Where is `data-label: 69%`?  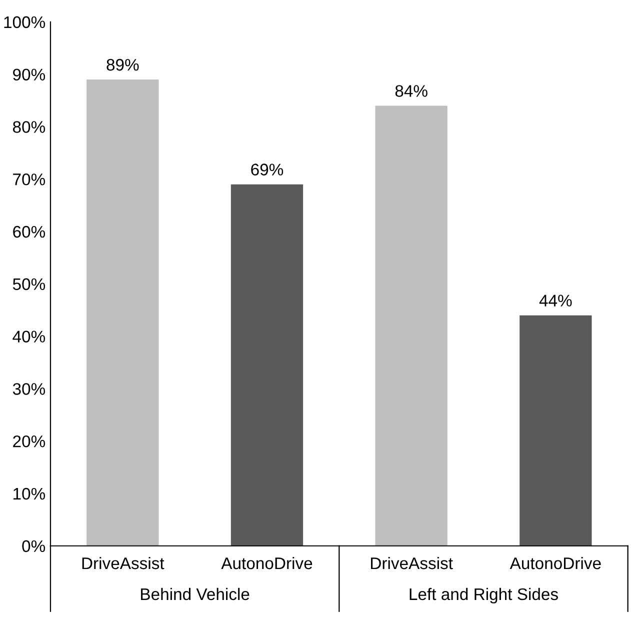
data-label: 69% is located at coordinates (267, 170).